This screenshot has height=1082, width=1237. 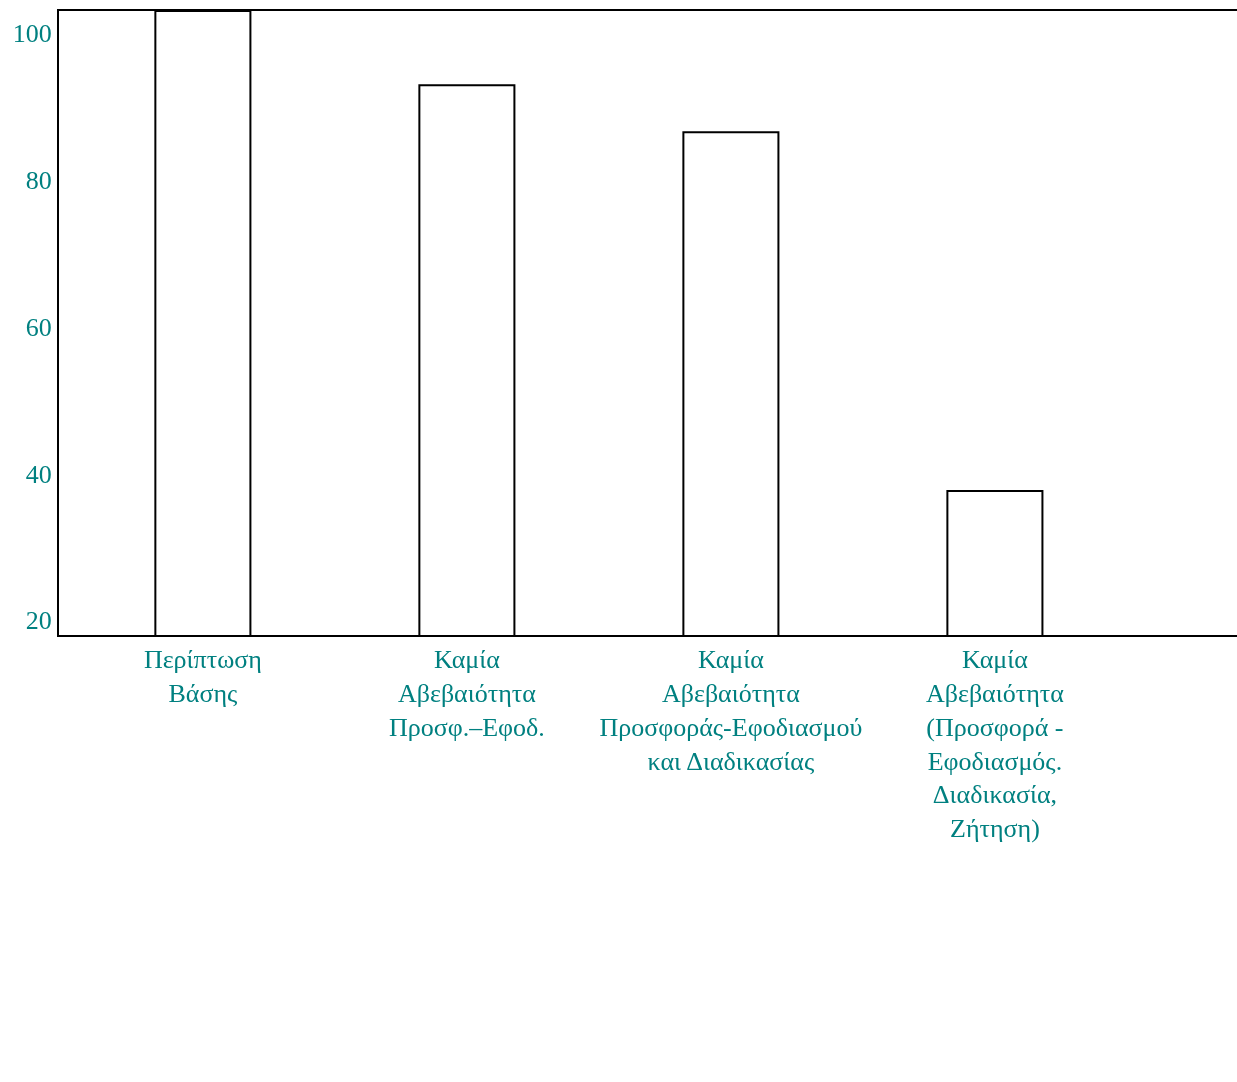 What do you see at coordinates (466, 693) in the screenshot?
I see `x-tick-label: Καμία Αβεβαιότητα Προσφ.–Εφοδ.` at bounding box center [466, 693].